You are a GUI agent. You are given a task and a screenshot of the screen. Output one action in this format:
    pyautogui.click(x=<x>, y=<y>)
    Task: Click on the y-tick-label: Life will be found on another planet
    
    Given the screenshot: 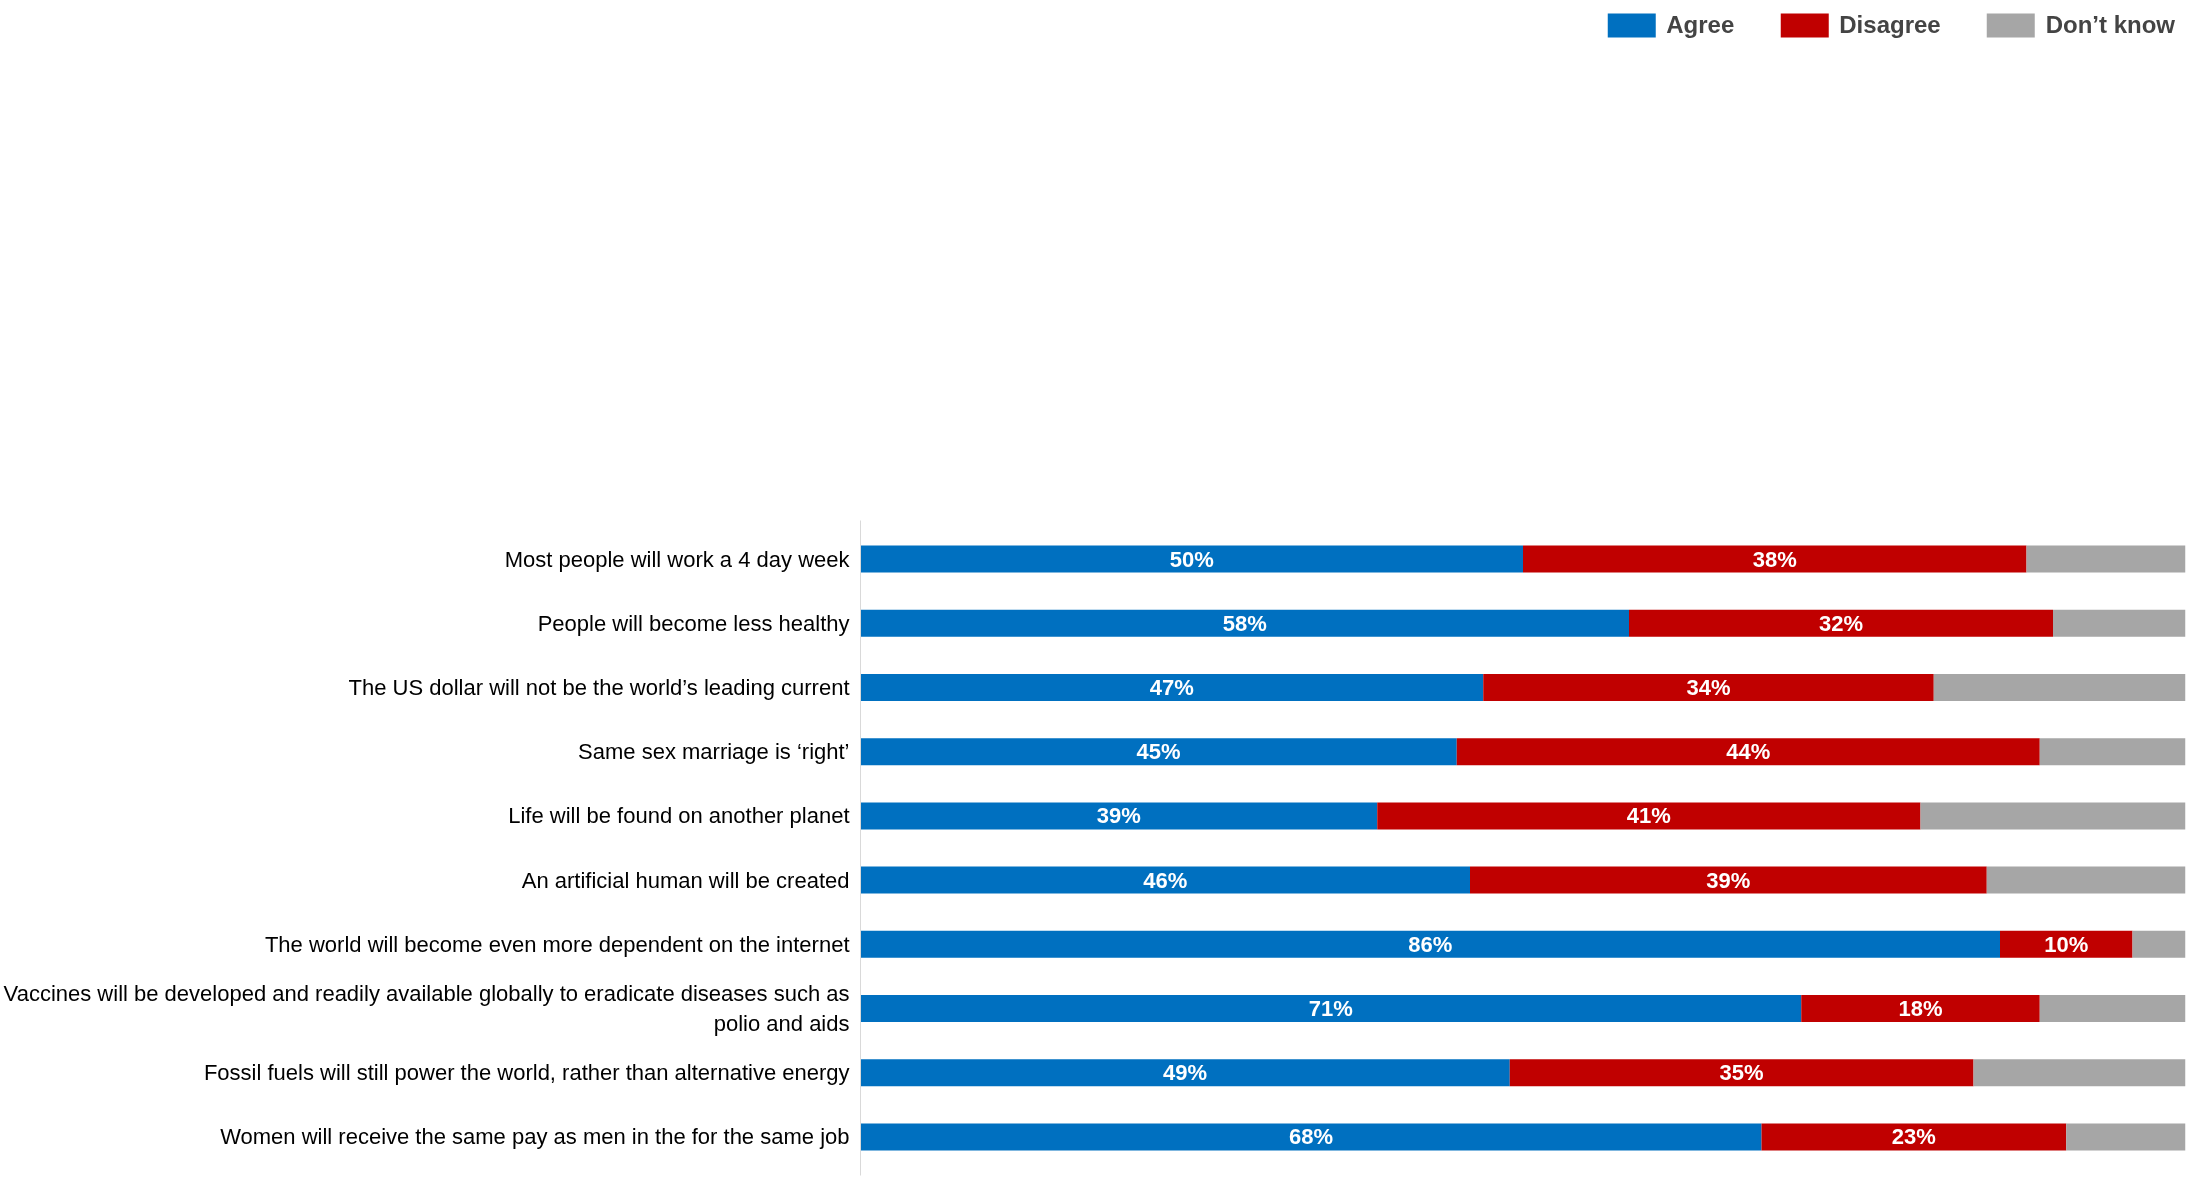 What is the action you would take?
    pyautogui.click(x=679, y=816)
    